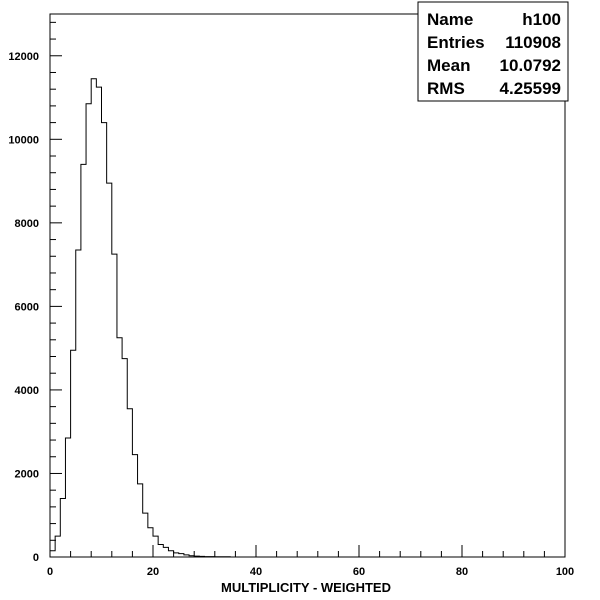  What do you see at coordinates (565, 572) in the screenshot?
I see `x-tick-label: 100` at bounding box center [565, 572].